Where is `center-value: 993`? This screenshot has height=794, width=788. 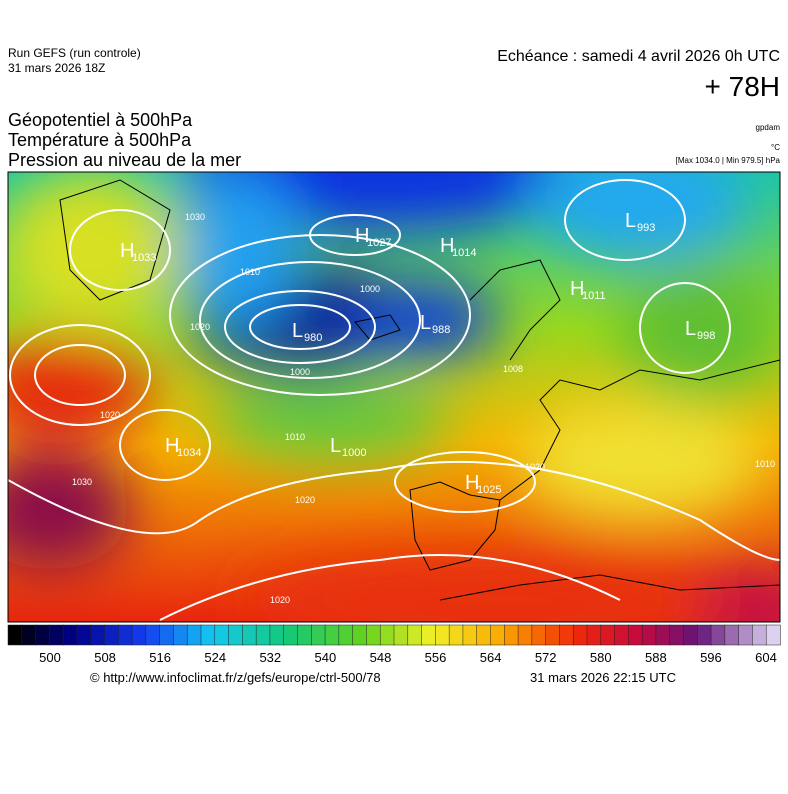
center-value: 993 is located at coordinates (646, 228).